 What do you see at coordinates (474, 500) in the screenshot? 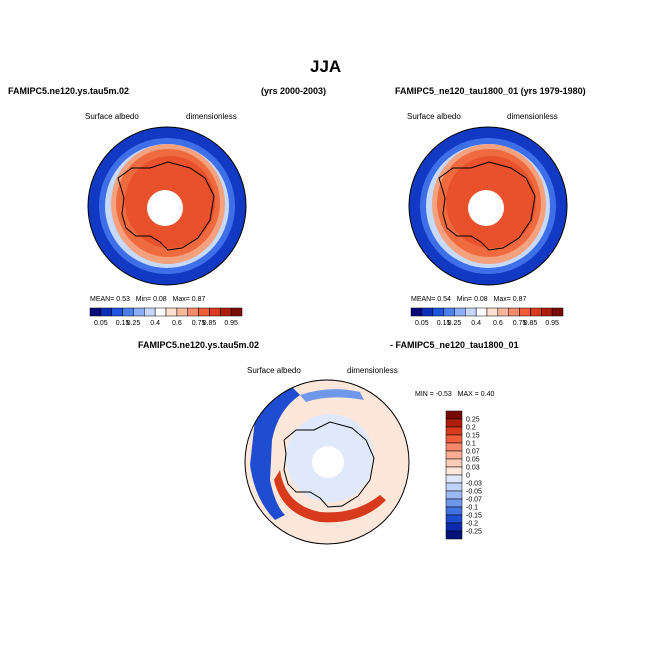
I see `colorbar-tick-label: -0.07` at bounding box center [474, 500].